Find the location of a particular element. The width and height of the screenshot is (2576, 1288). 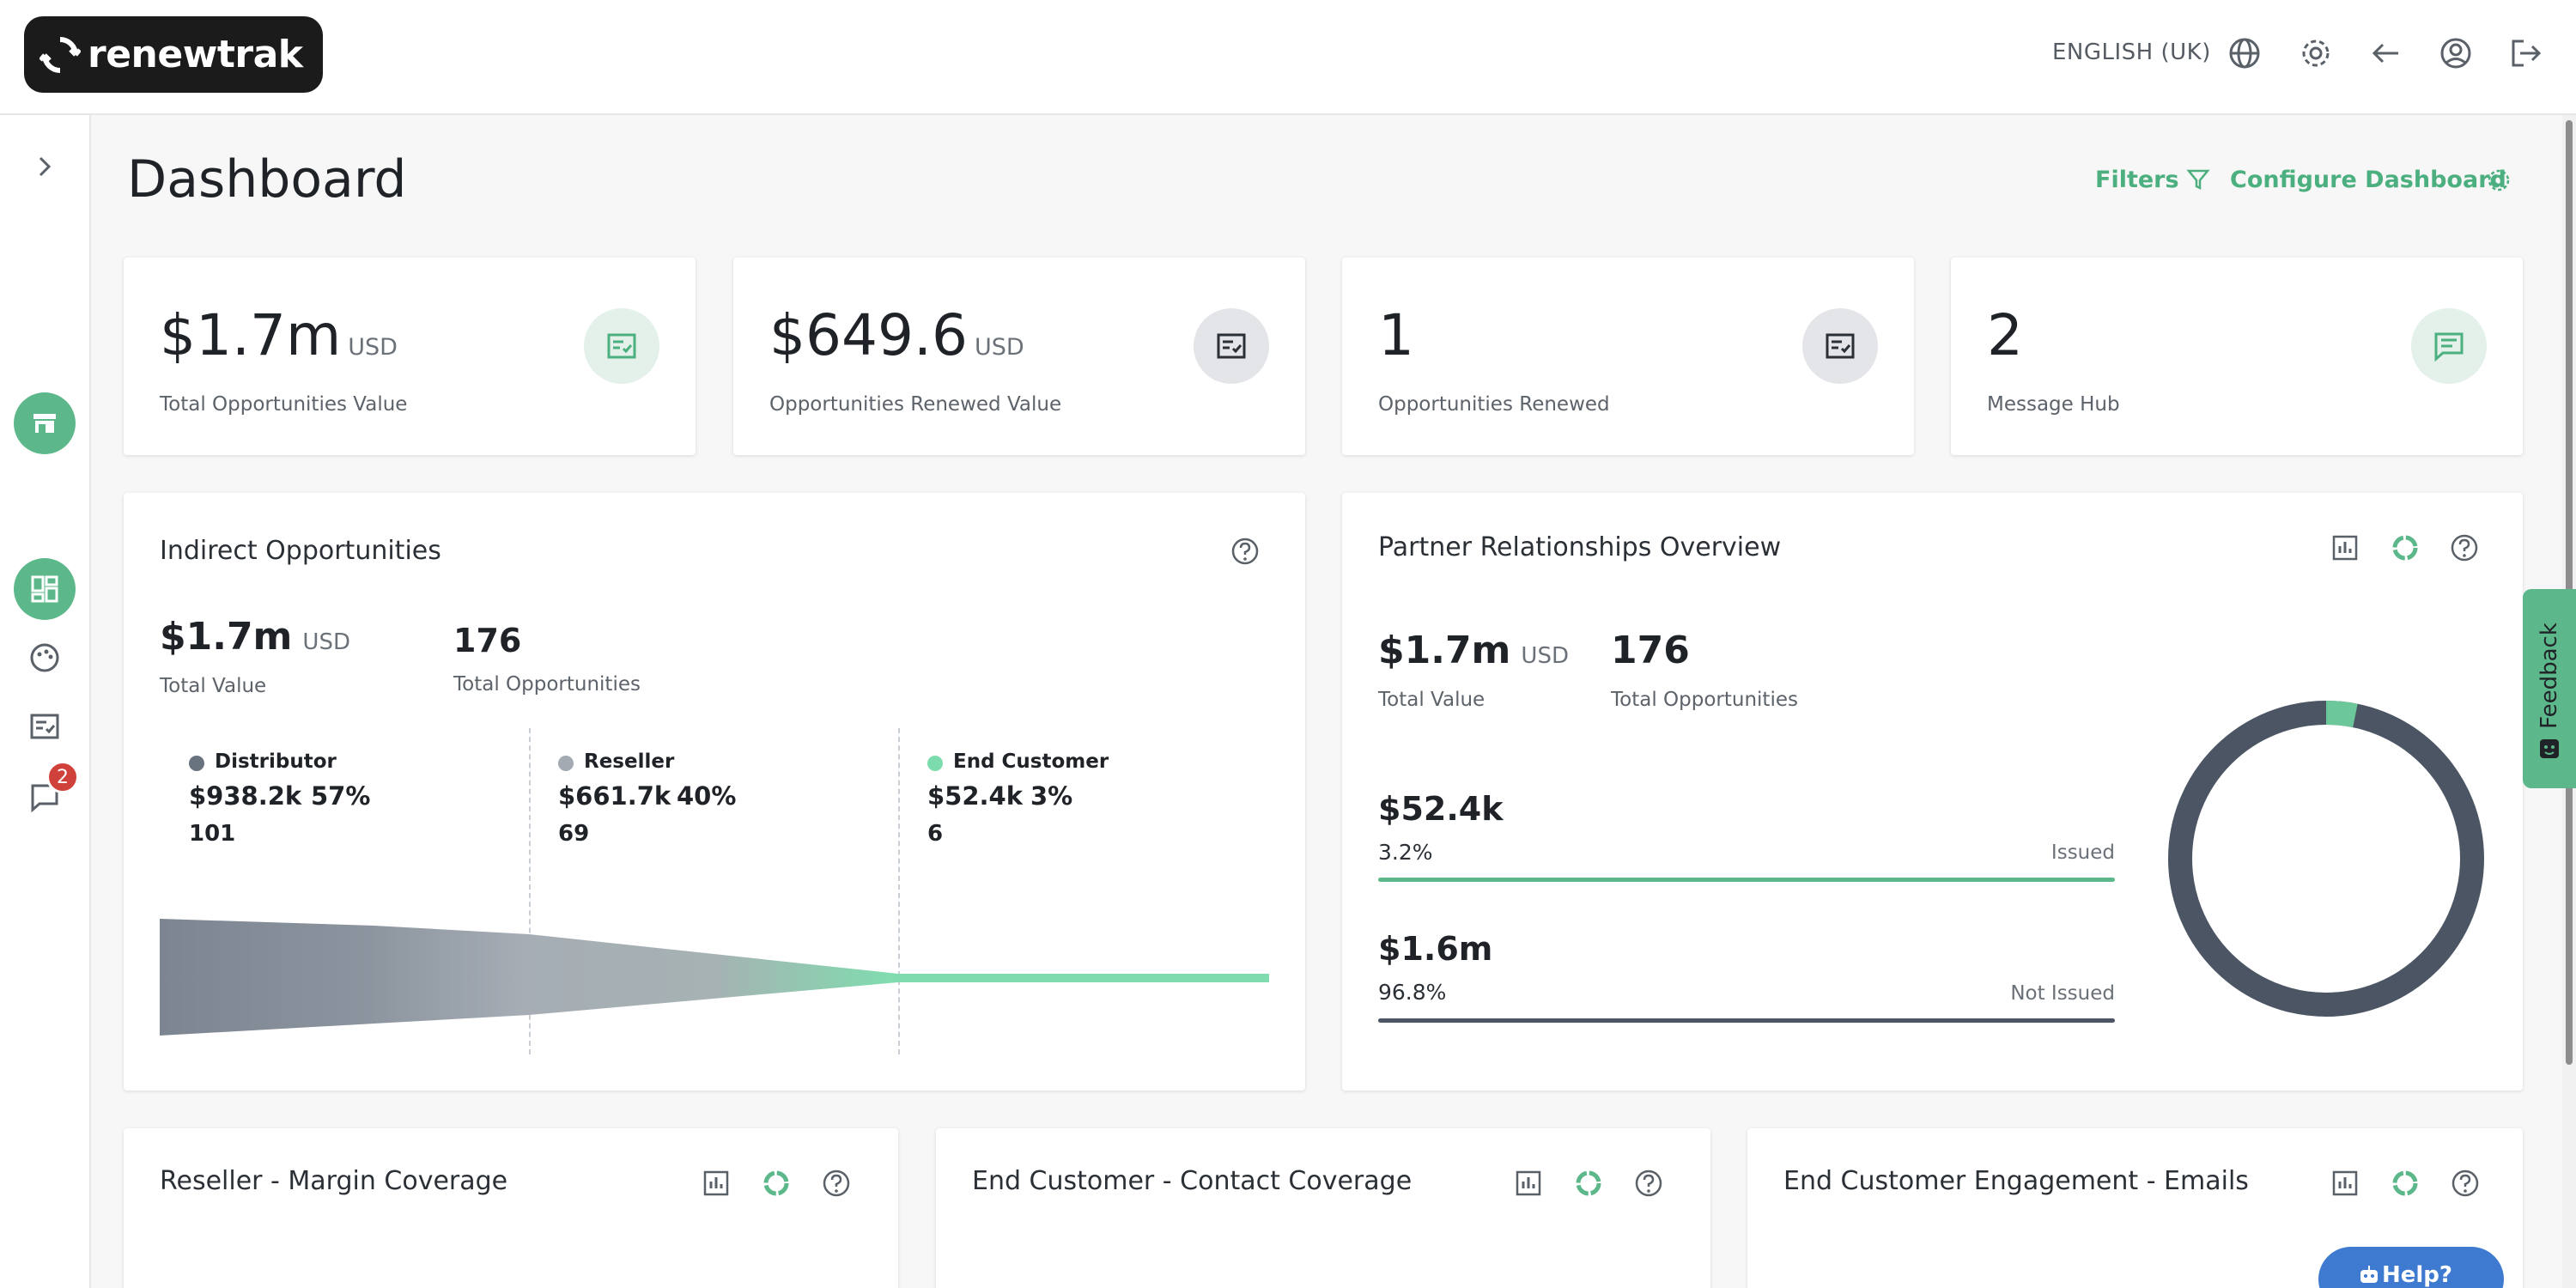

chat-badge: 2 is located at coordinates (62, 777).